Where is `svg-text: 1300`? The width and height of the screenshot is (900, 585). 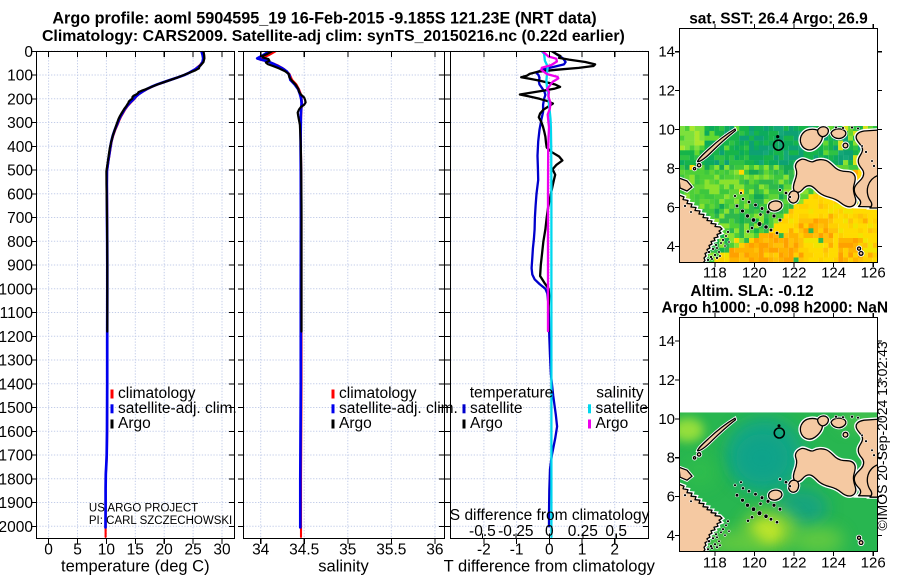 svg-text: 1300 is located at coordinates (16, 361).